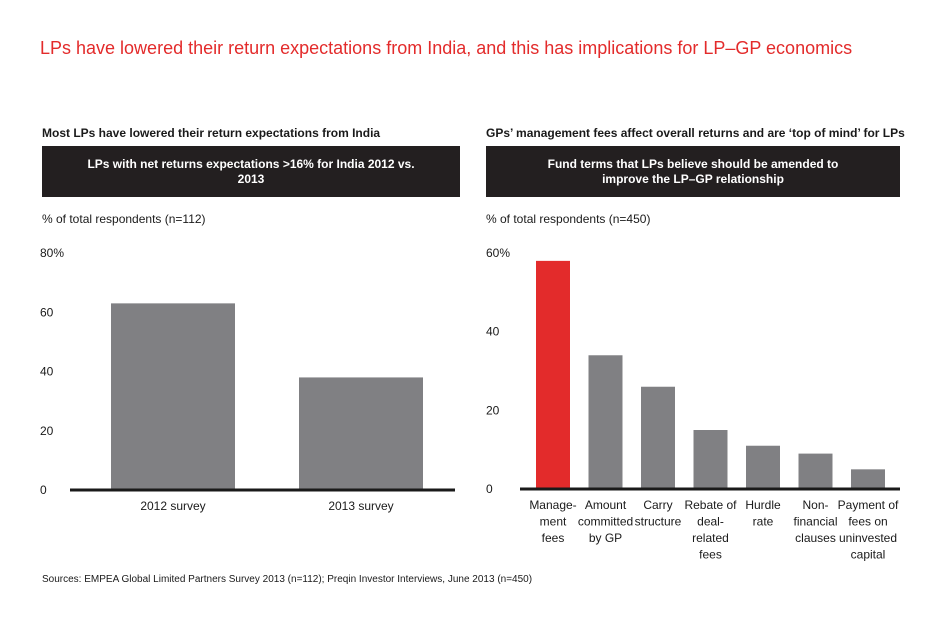 The image size is (950, 633). I want to click on right-x-category-label: Payment of fees on uninvested capital, so click(868, 530).